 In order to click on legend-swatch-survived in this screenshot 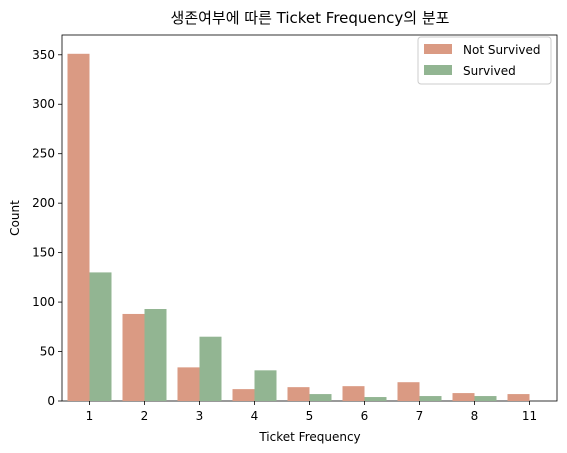, I will do `click(438, 70)`.